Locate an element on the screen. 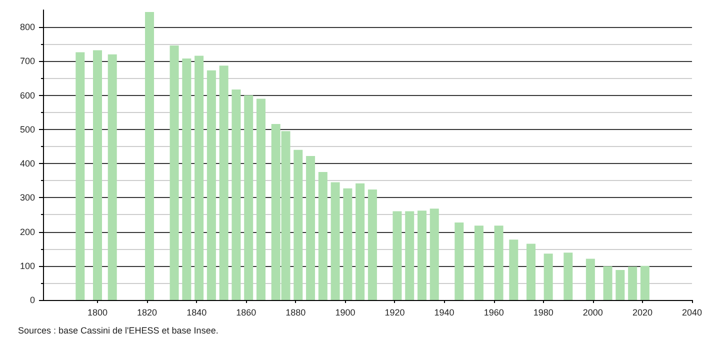 The width and height of the screenshot is (710, 340). x-tick-label: 1980 is located at coordinates (543, 313).